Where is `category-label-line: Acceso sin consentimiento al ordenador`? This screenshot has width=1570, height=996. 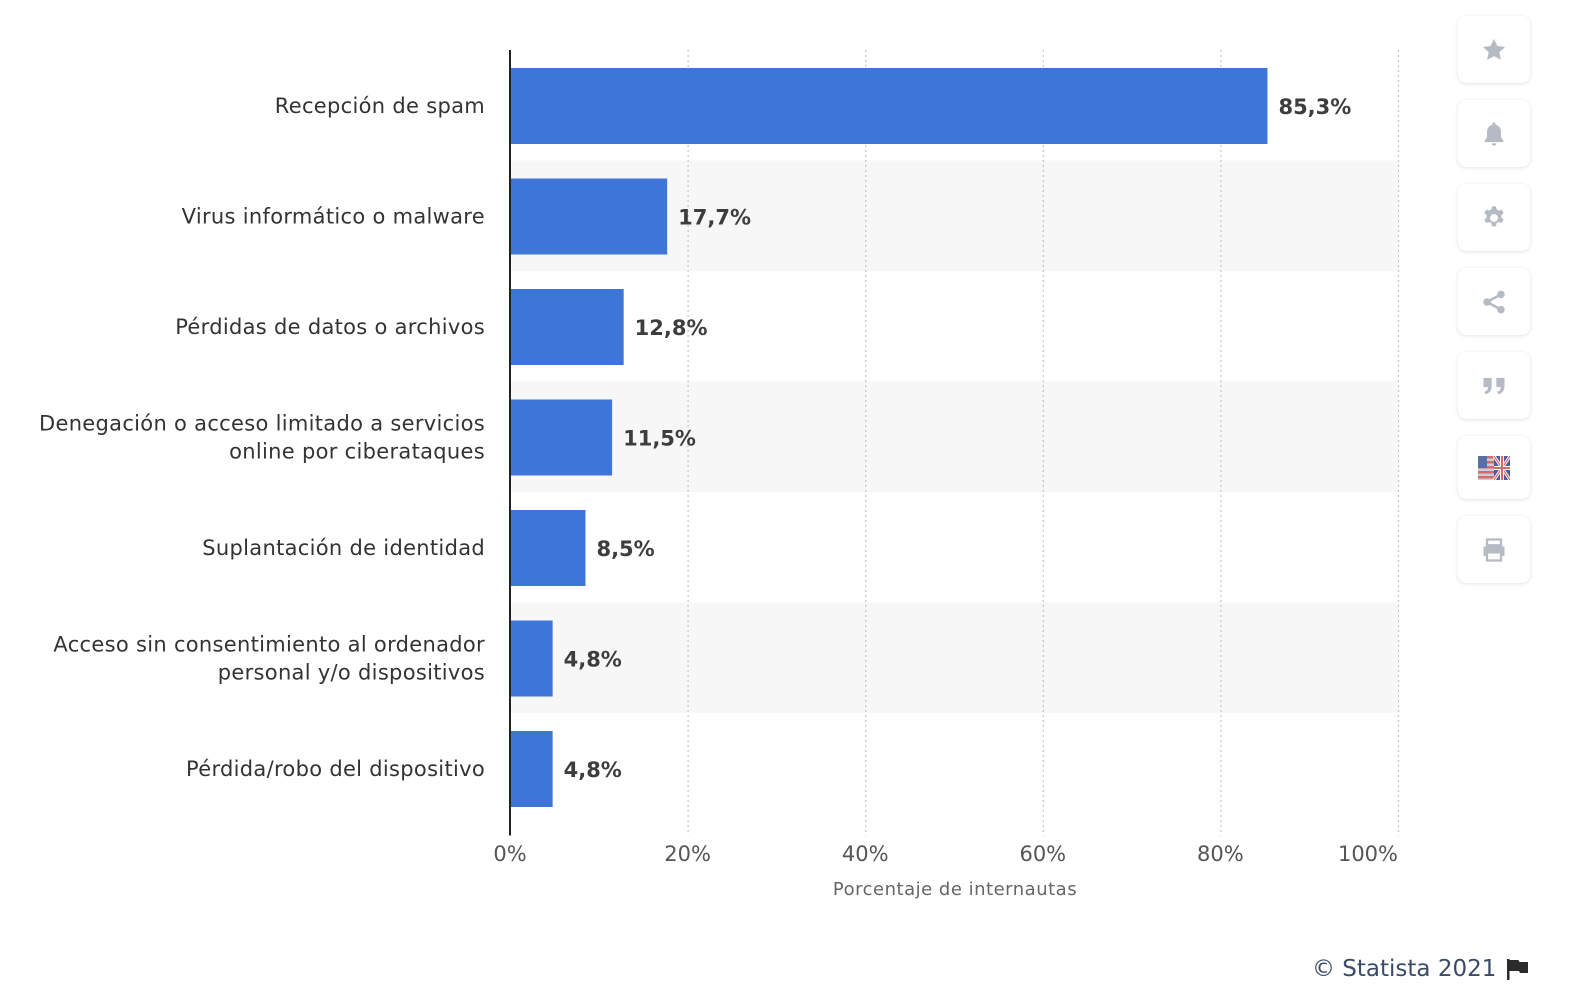
category-label-line: Acceso sin consentimiento al ordenador is located at coordinates (269, 645).